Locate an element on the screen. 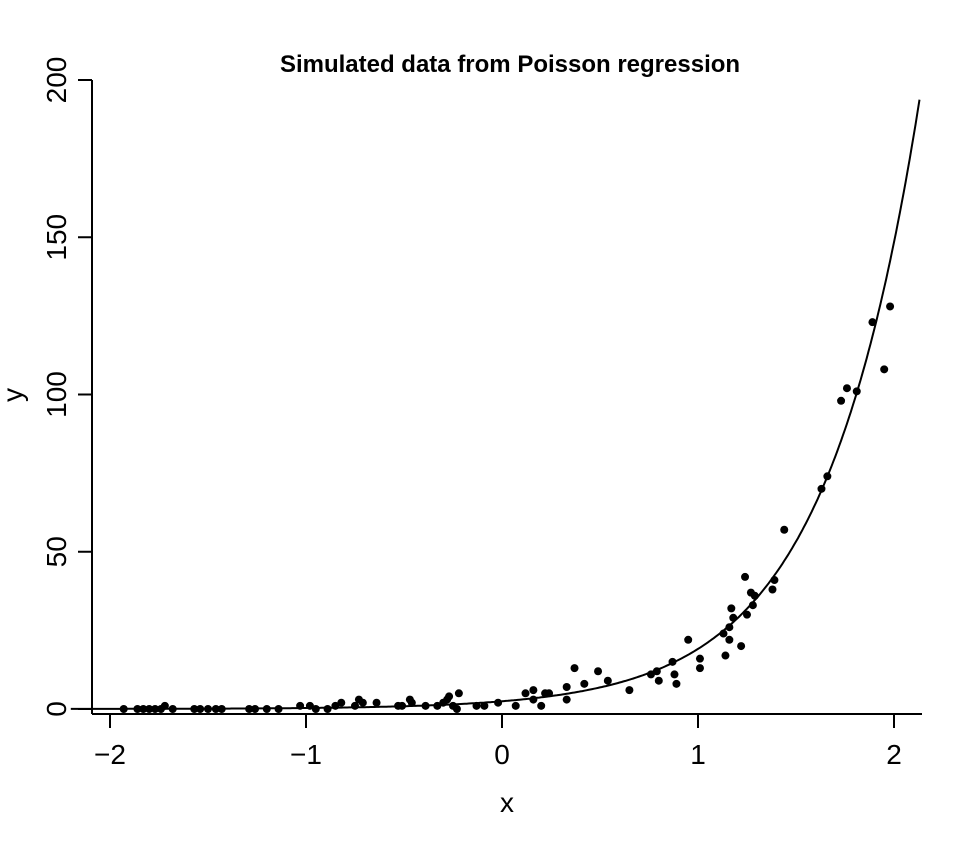 The image size is (972, 842). x-tick-label: 1 is located at coordinates (698, 754).